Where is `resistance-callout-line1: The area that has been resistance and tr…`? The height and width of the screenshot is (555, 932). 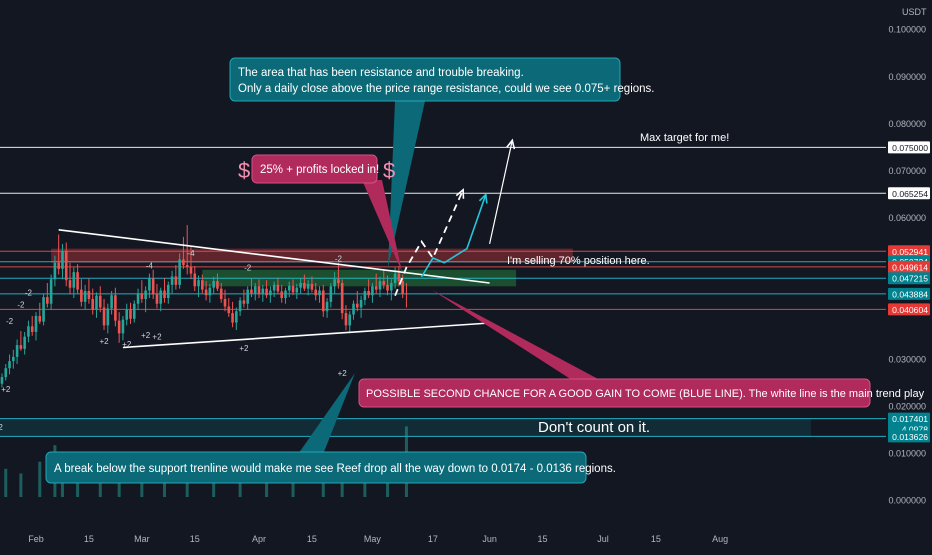 resistance-callout-line1: The area that has been resistance and tr… is located at coordinates (381, 73).